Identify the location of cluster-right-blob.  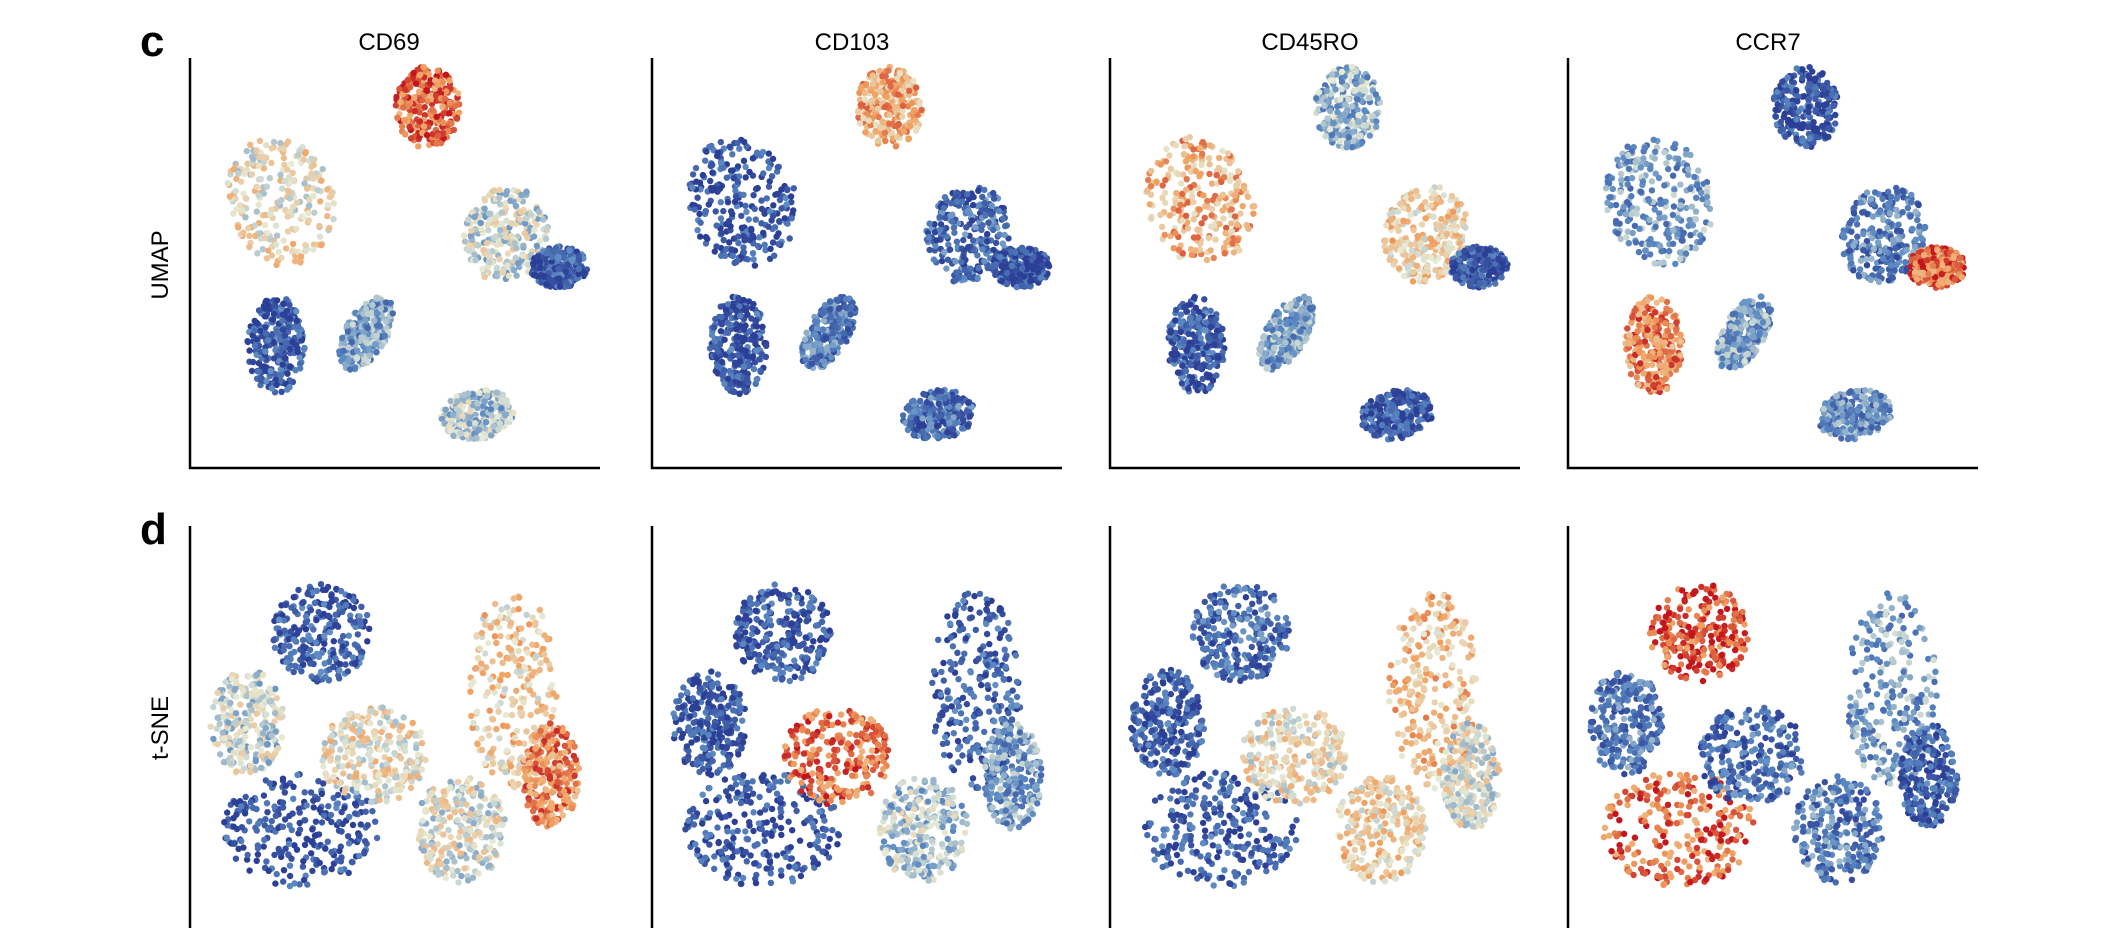
(1479, 267).